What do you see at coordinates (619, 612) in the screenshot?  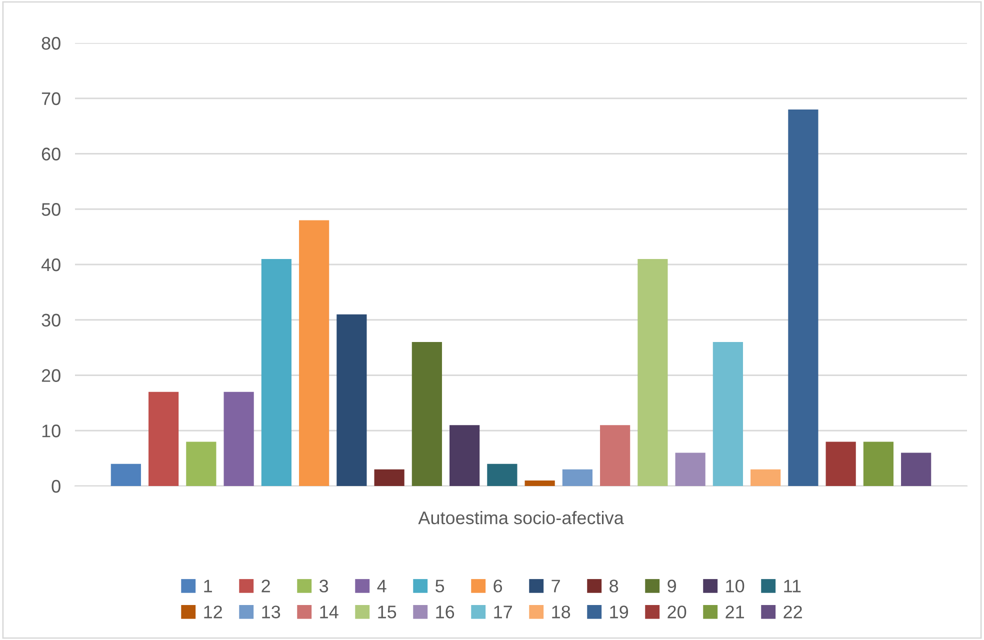 I see `legend-label: 19` at bounding box center [619, 612].